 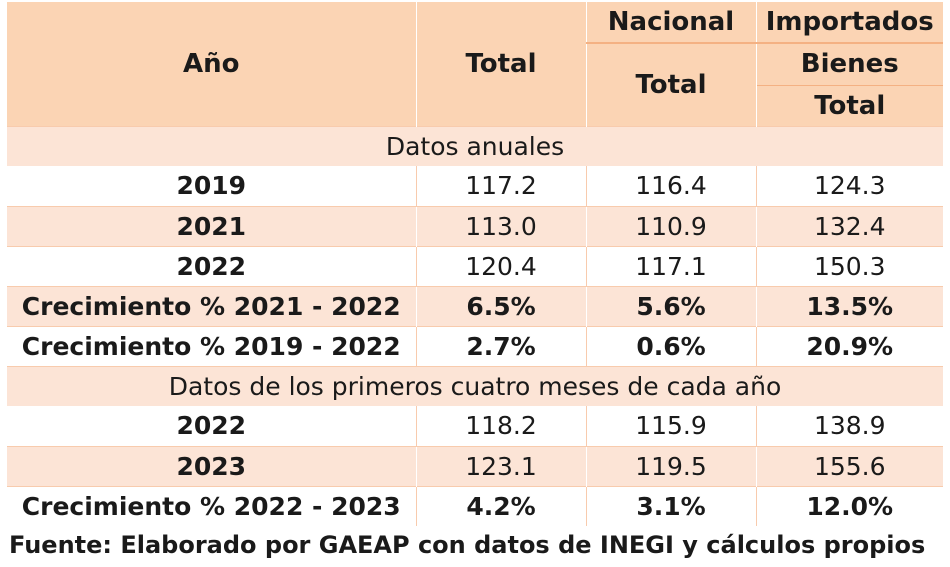 What do you see at coordinates (671, 426) in the screenshot?
I see `cell-nacional: 115.9` at bounding box center [671, 426].